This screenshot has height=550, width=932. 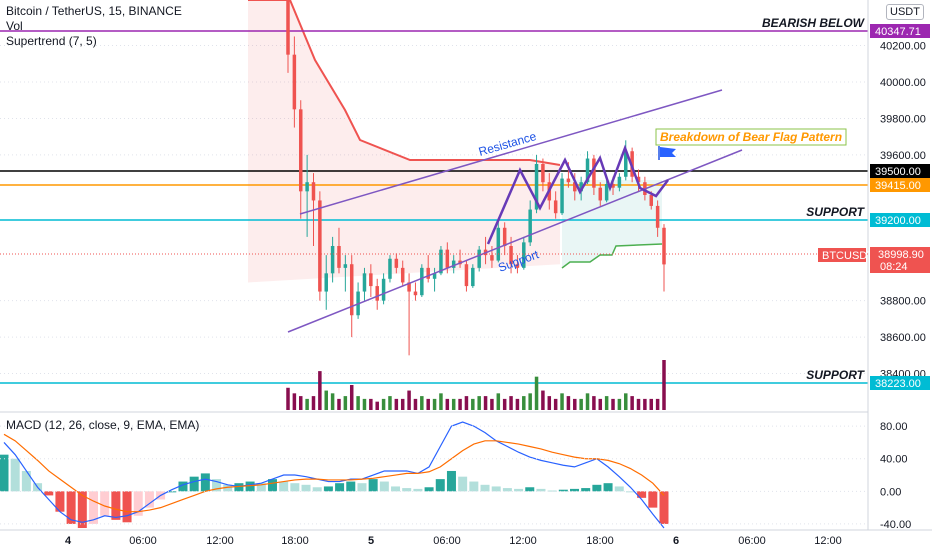 What do you see at coordinates (523, 541) in the screenshot?
I see `time-tick-label: 12:00` at bounding box center [523, 541].